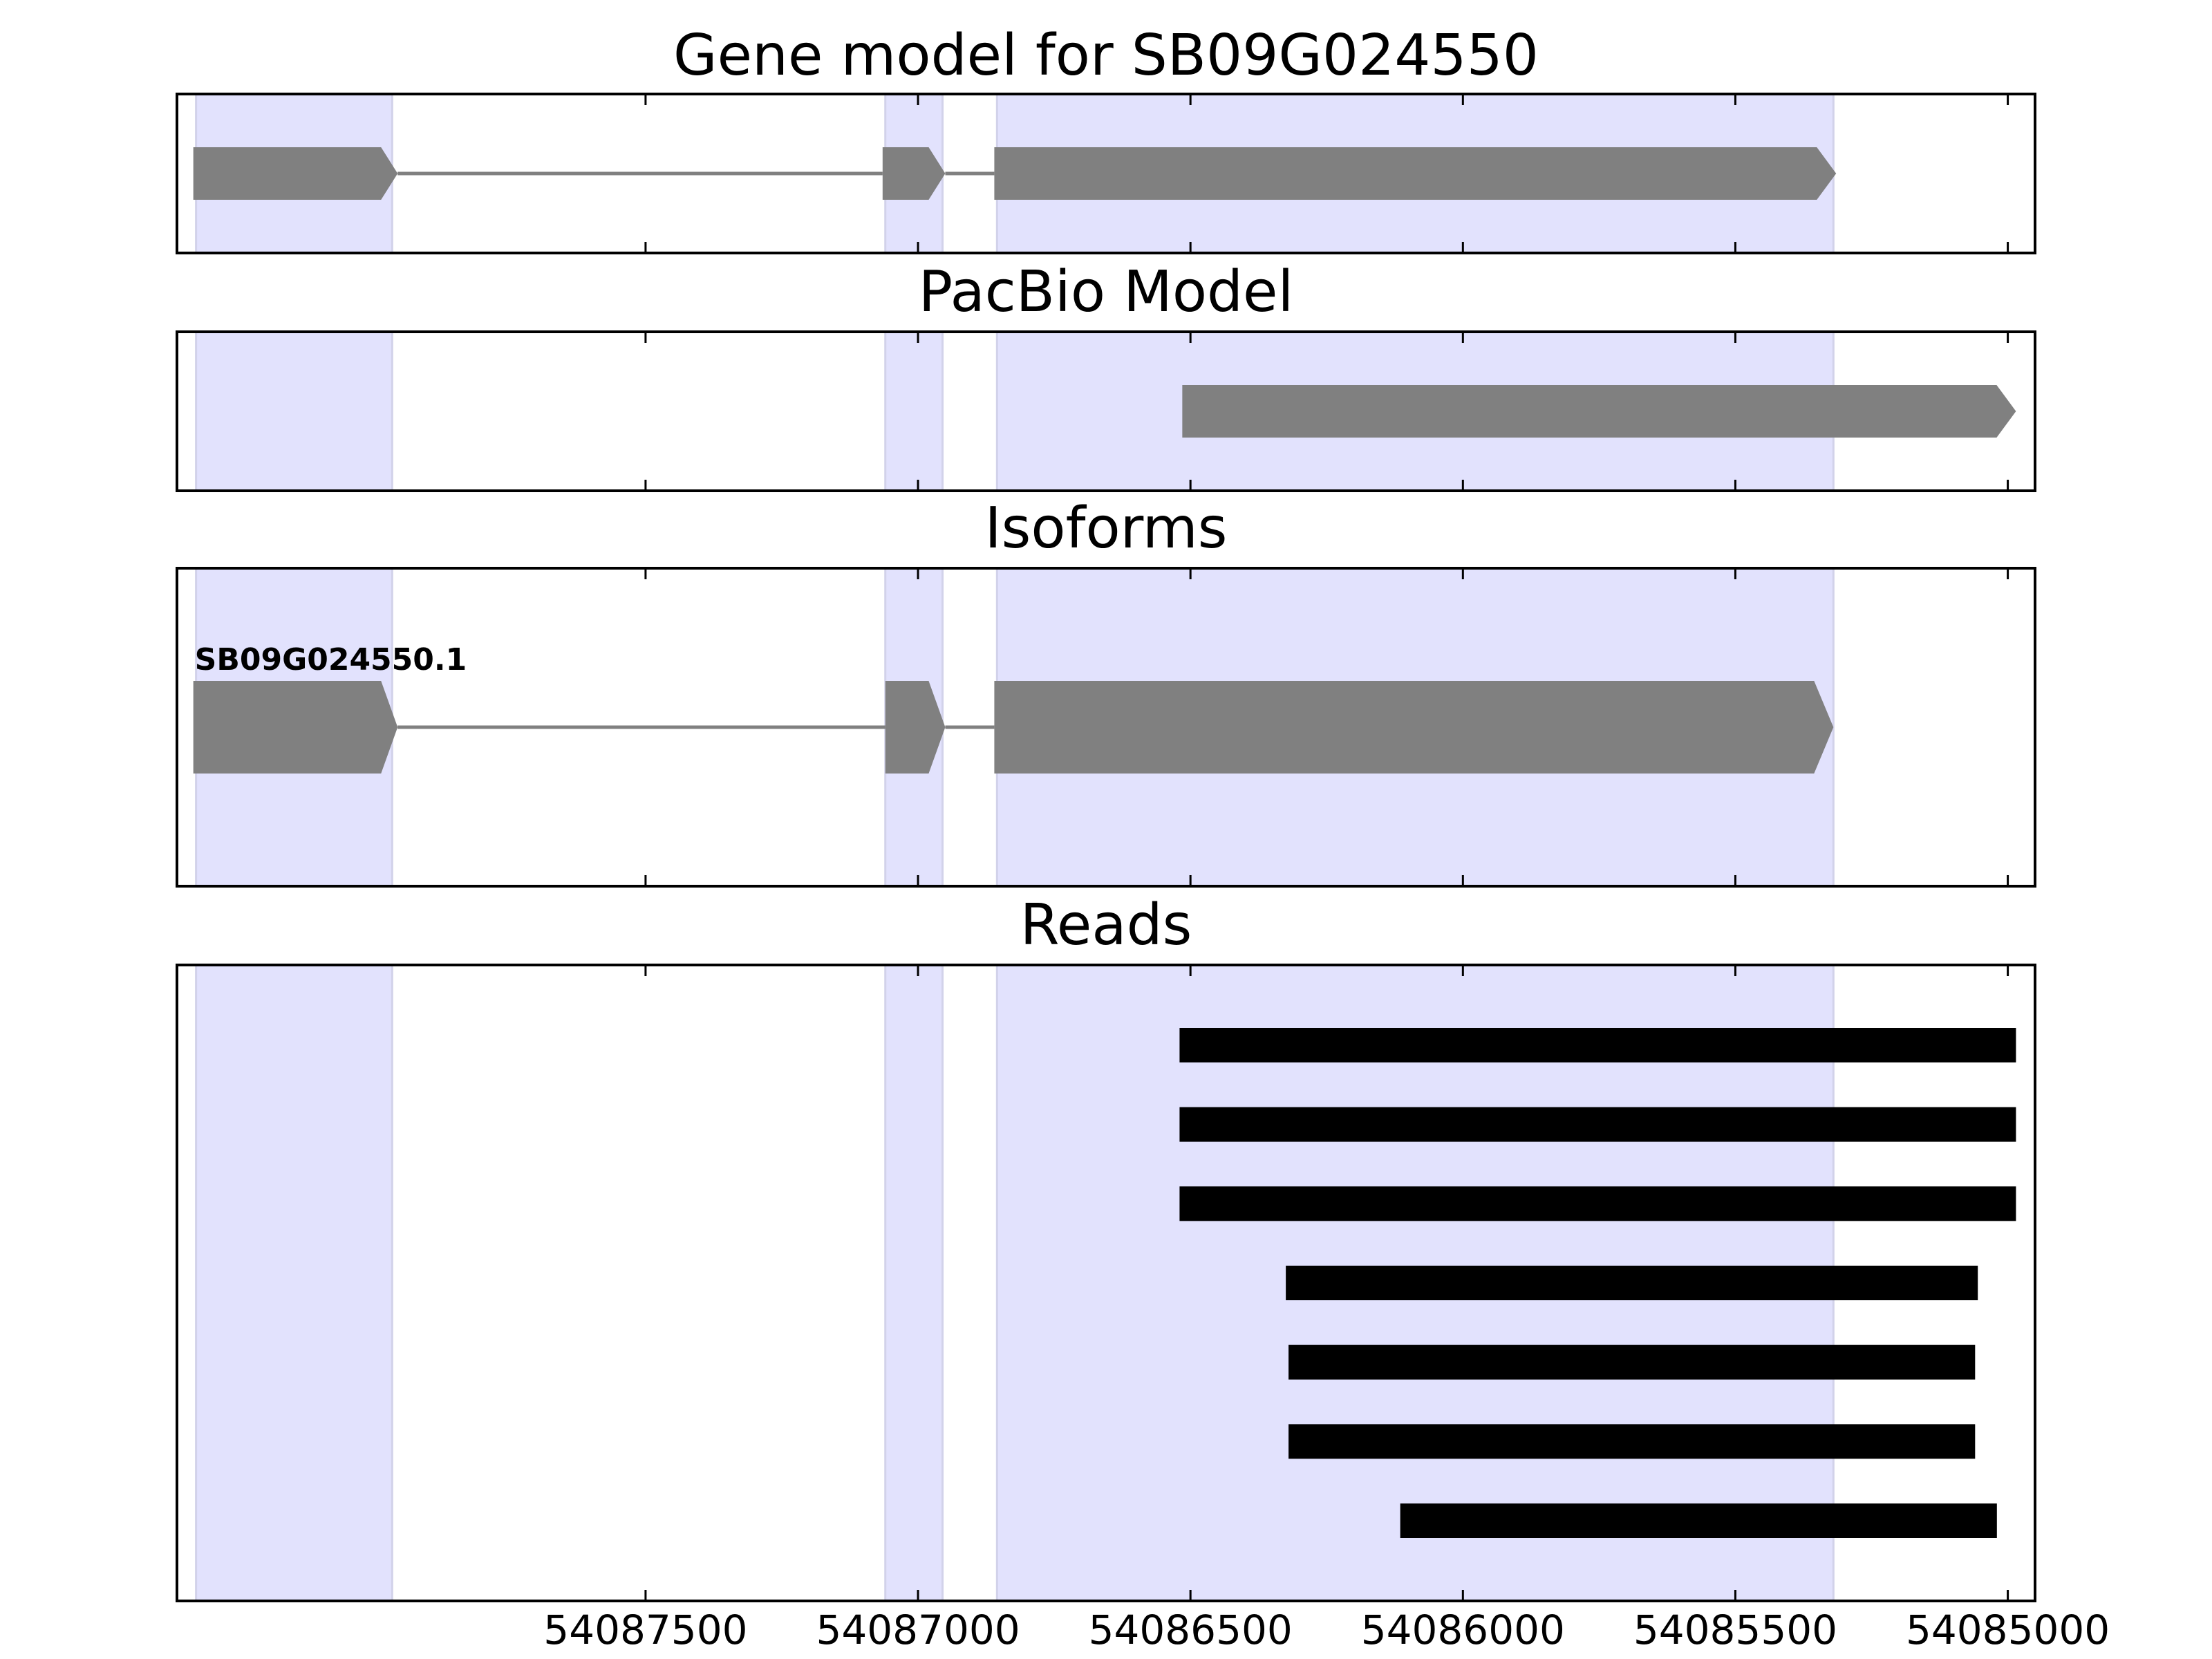  I want to click on isoform-label: SB09G024550.1, so click(331, 659).